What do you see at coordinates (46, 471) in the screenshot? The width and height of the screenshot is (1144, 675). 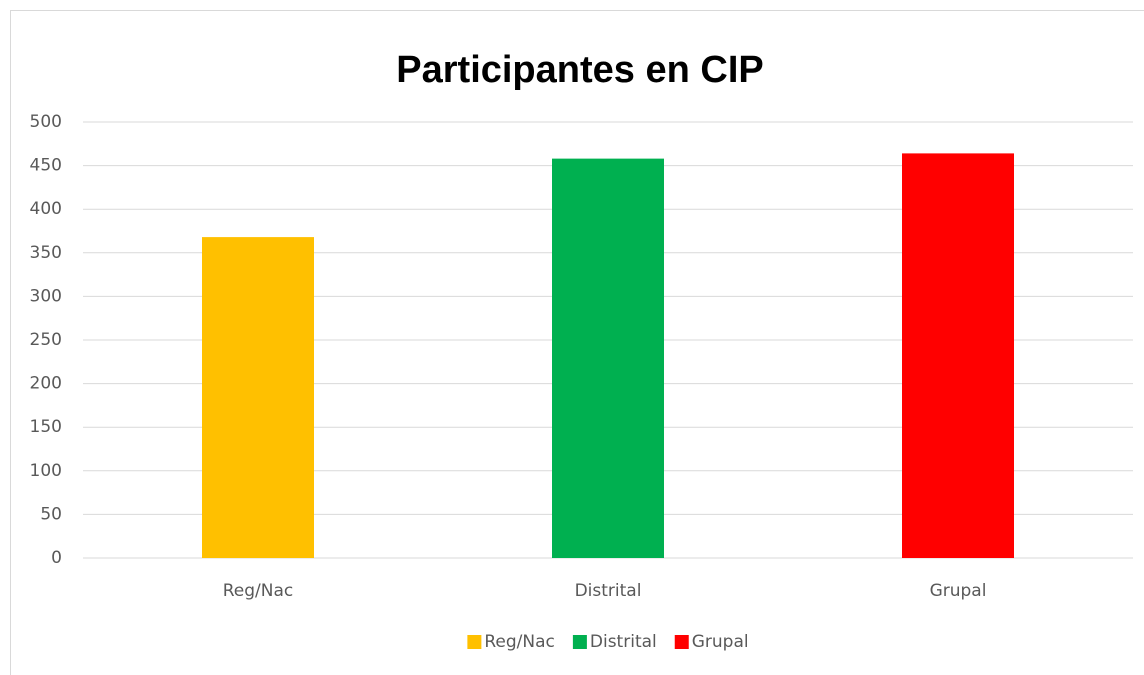 I see `y-tick-label: 100` at bounding box center [46, 471].